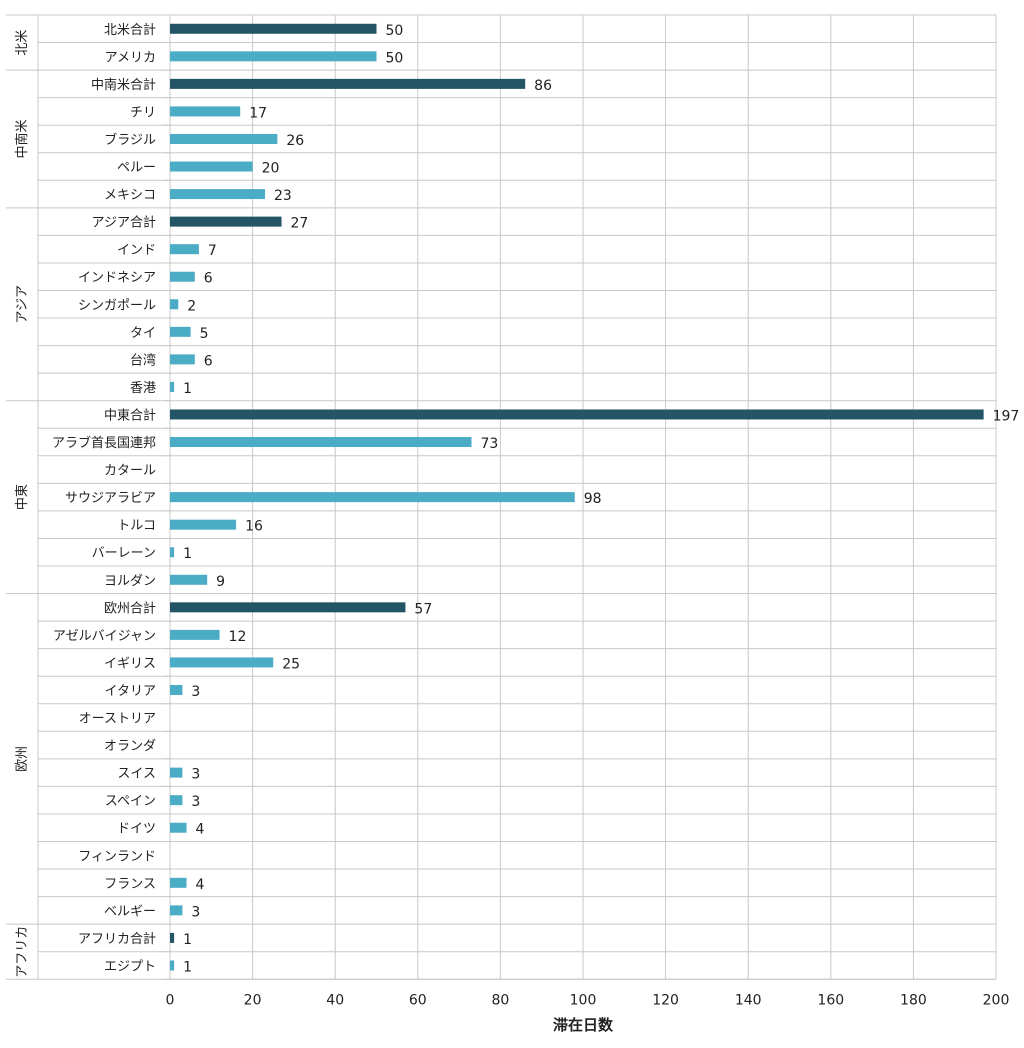  What do you see at coordinates (130, 30) in the screenshot?
I see `category-label: 北米合計` at bounding box center [130, 30].